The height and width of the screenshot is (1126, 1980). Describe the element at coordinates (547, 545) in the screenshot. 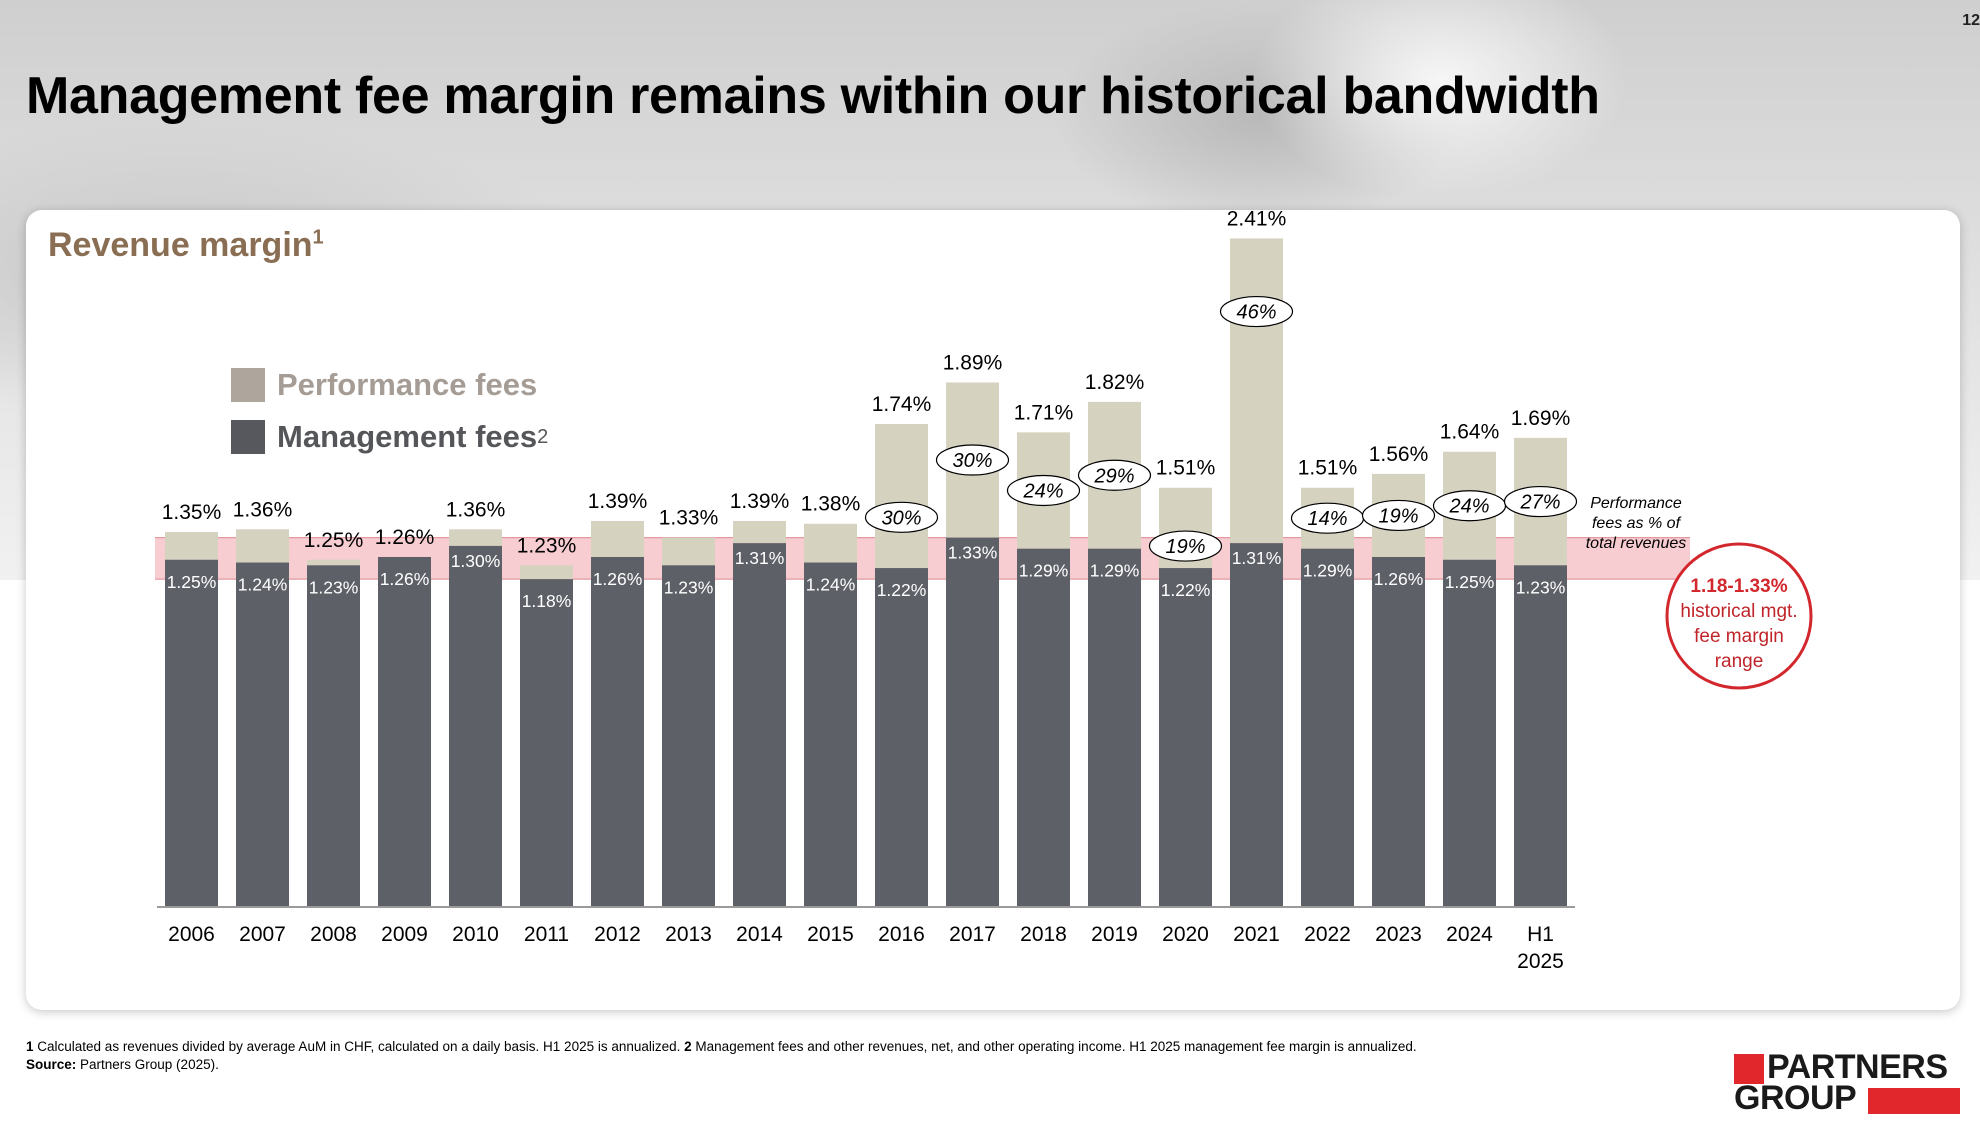

I see `data-label-total: 1.23%` at that location.